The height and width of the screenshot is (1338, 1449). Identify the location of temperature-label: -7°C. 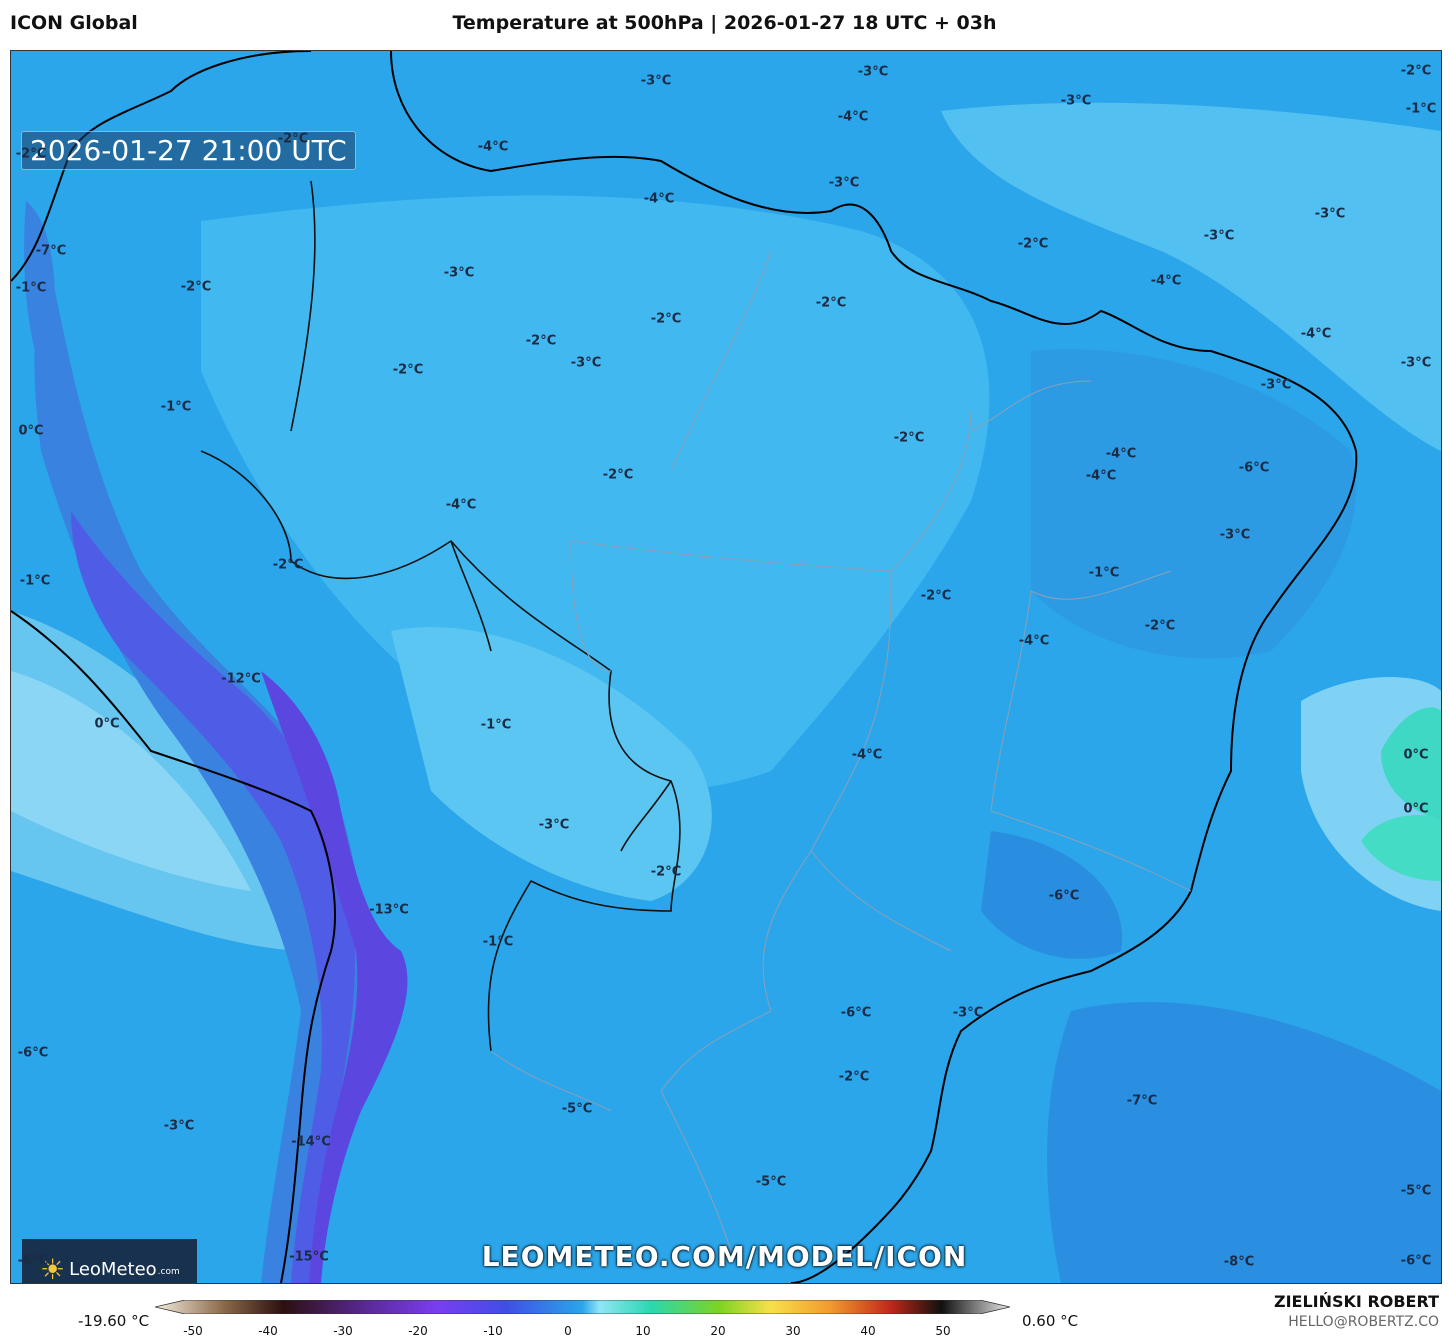
(51, 251).